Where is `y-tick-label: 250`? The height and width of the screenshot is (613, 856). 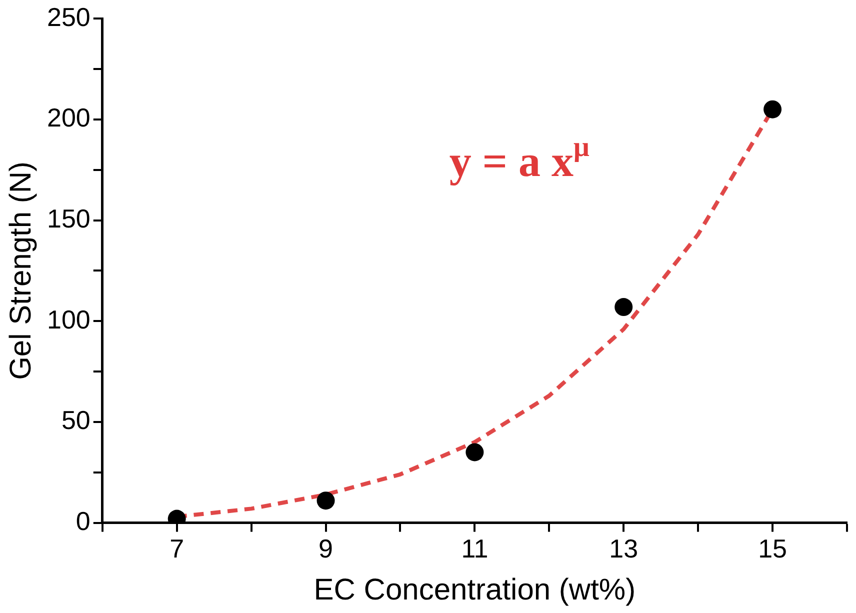 y-tick-label: 250 is located at coordinates (68, 17).